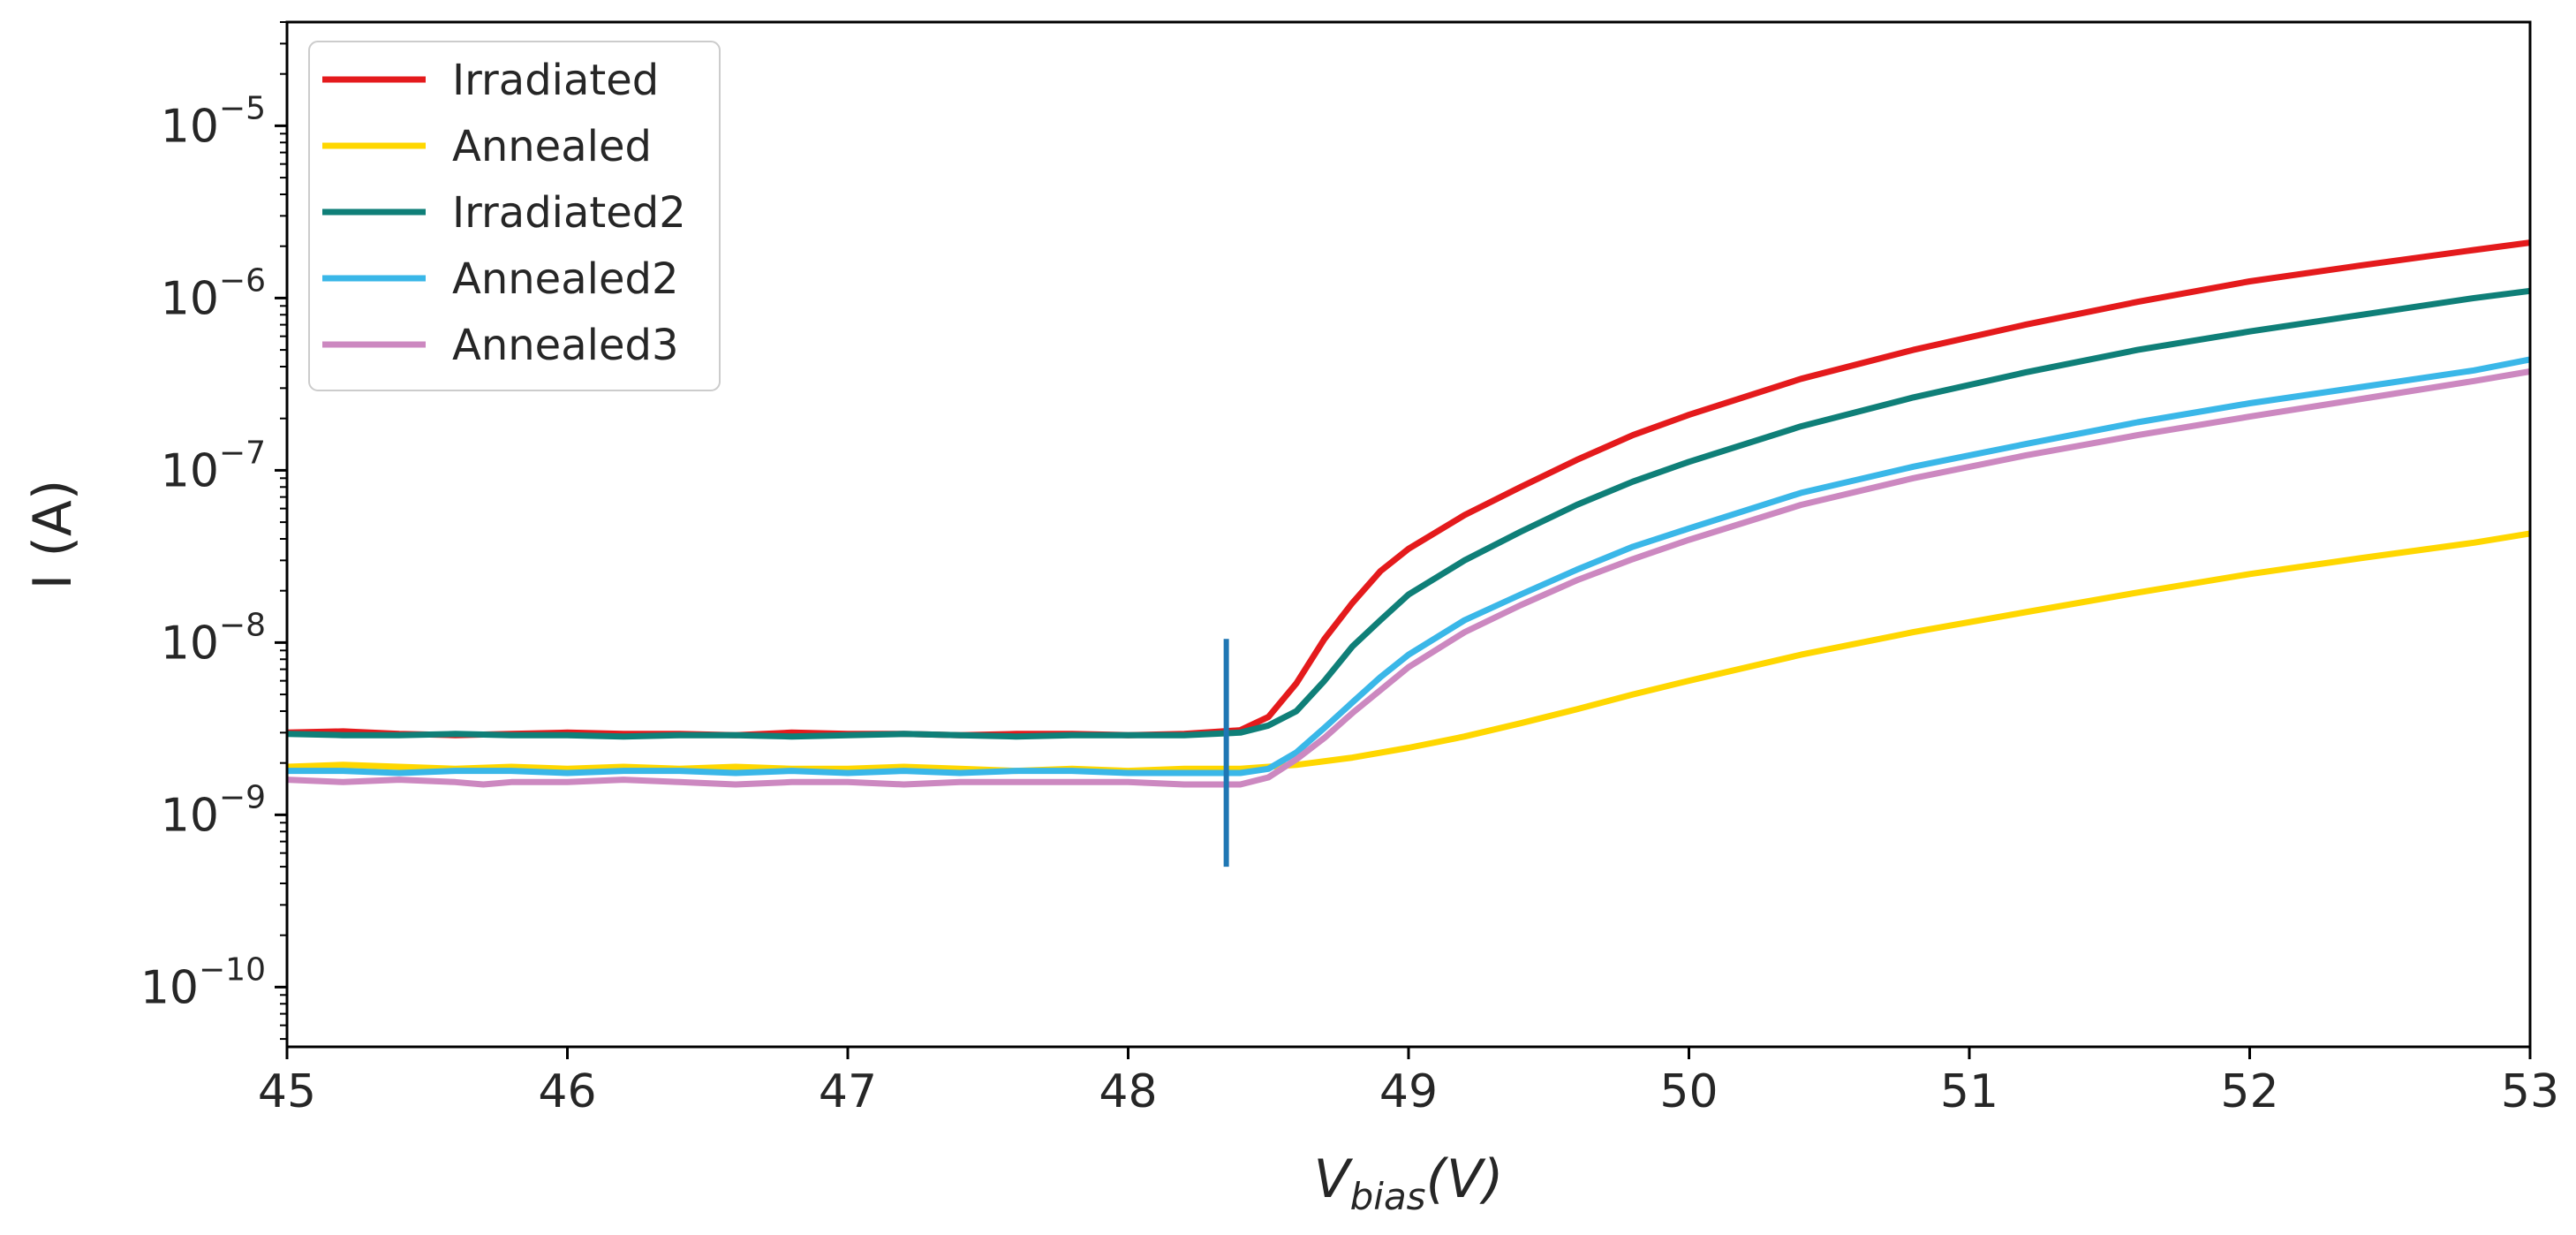 The image size is (2576, 1235). What do you see at coordinates (1465, 1179) in the screenshot?
I see `x-axis-label-unit: (V)` at bounding box center [1465, 1179].